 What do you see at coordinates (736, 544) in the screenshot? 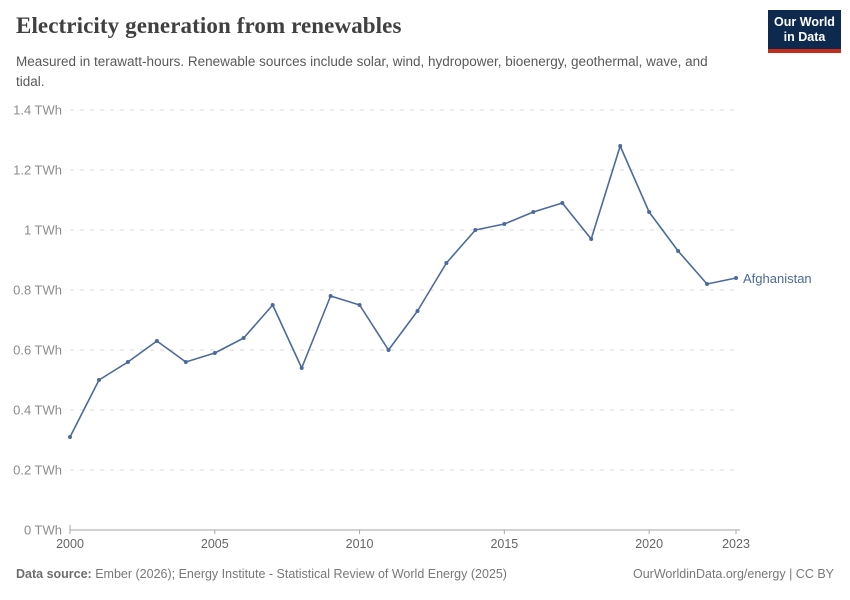
I see `x-tick-label: 2023` at bounding box center [736, 544].